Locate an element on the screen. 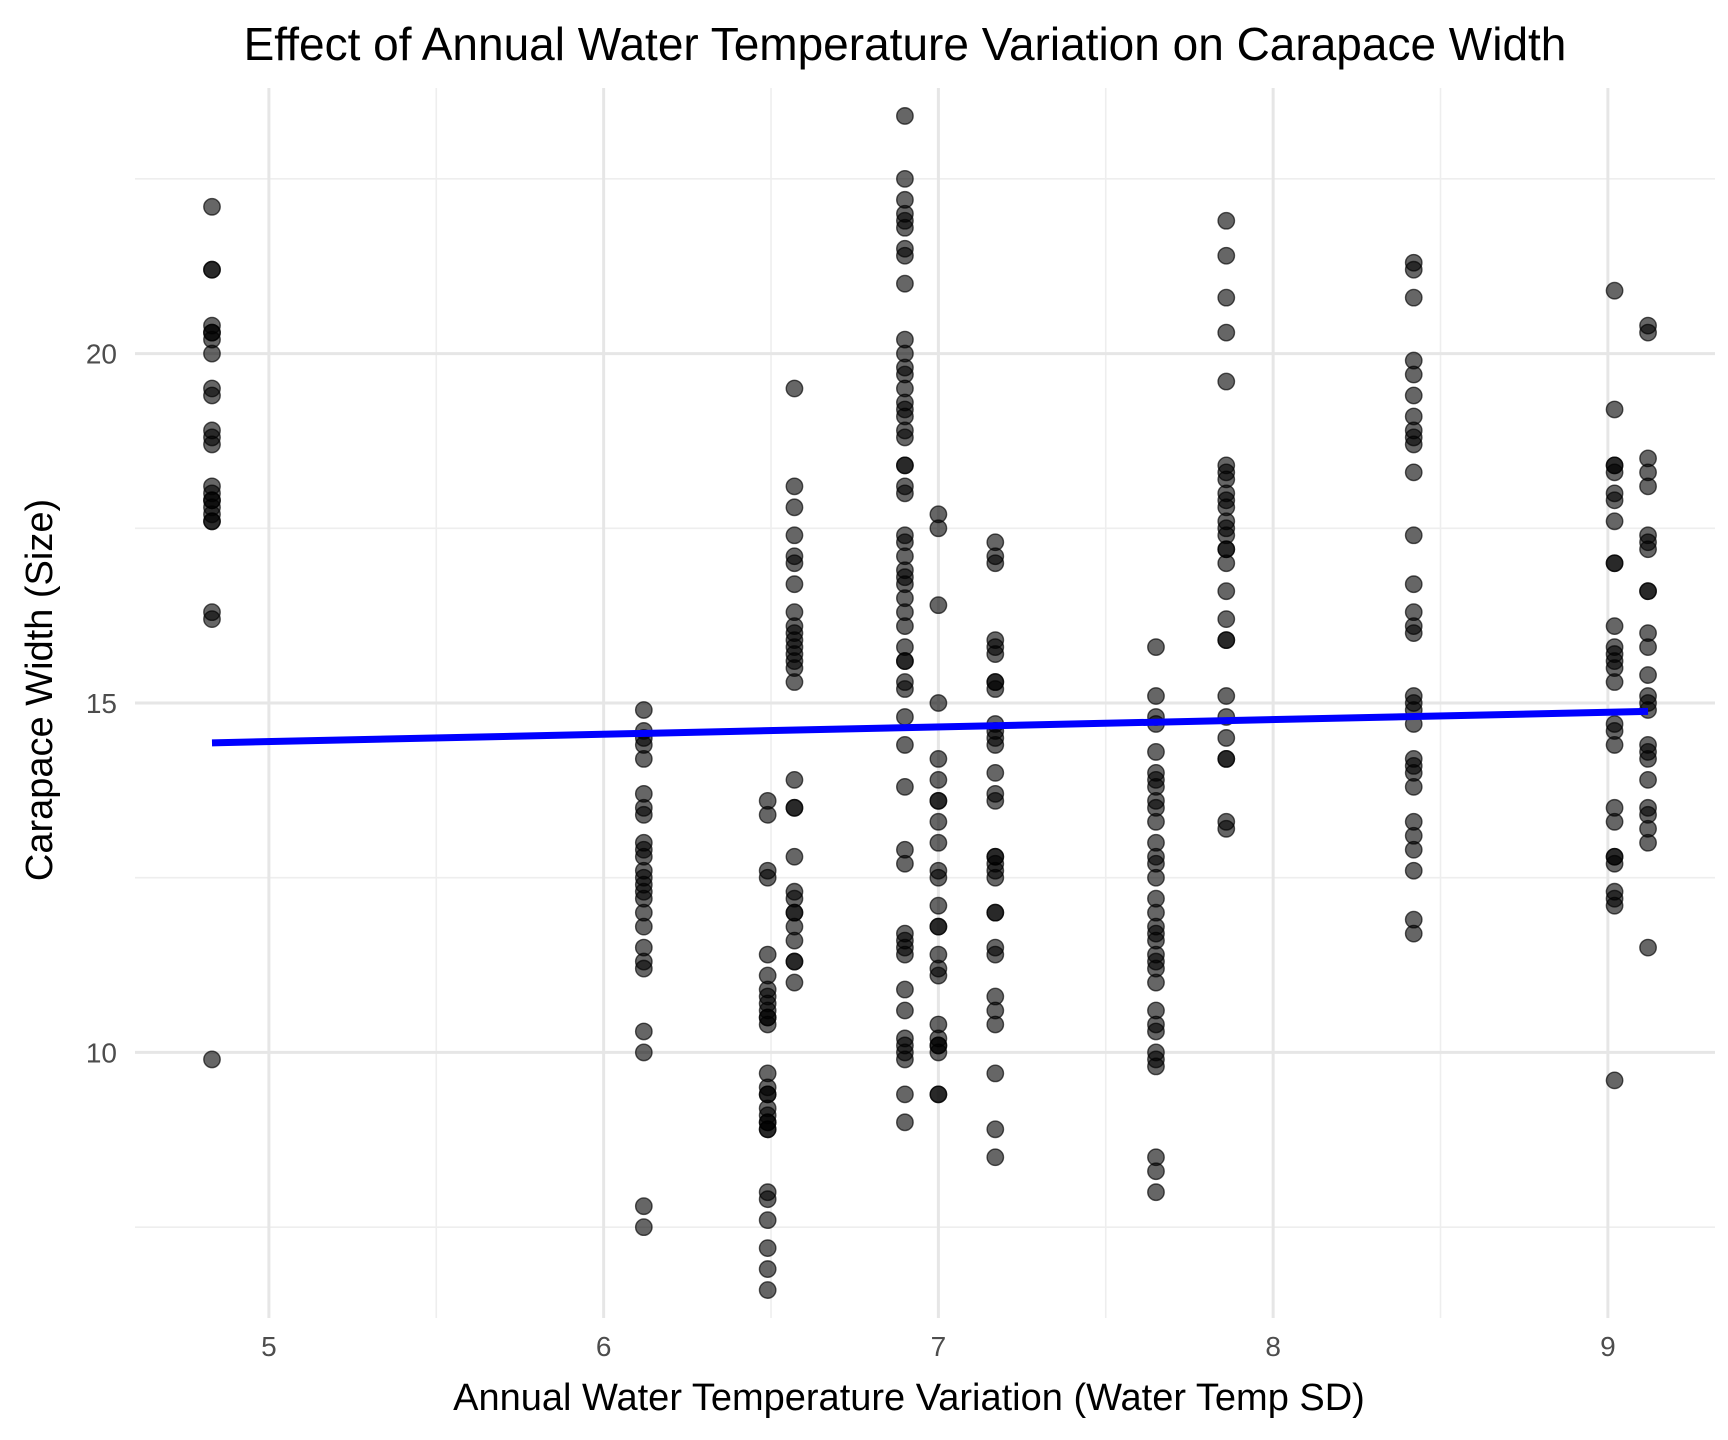 The height and width of the screenshot is (1440, 1728). x-tick-label: 7 is located at coordinates (939, 1346).